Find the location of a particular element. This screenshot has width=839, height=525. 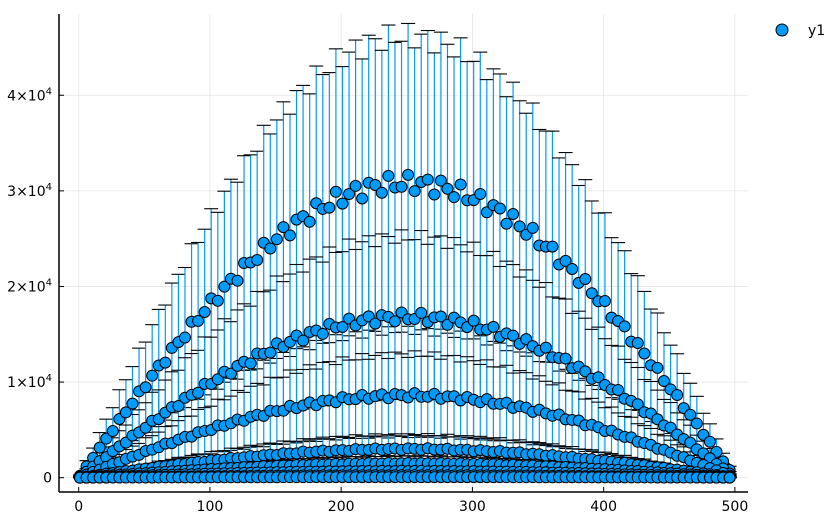

y-tick-label: 2×10⁴ is located at coordinates (29, 286).